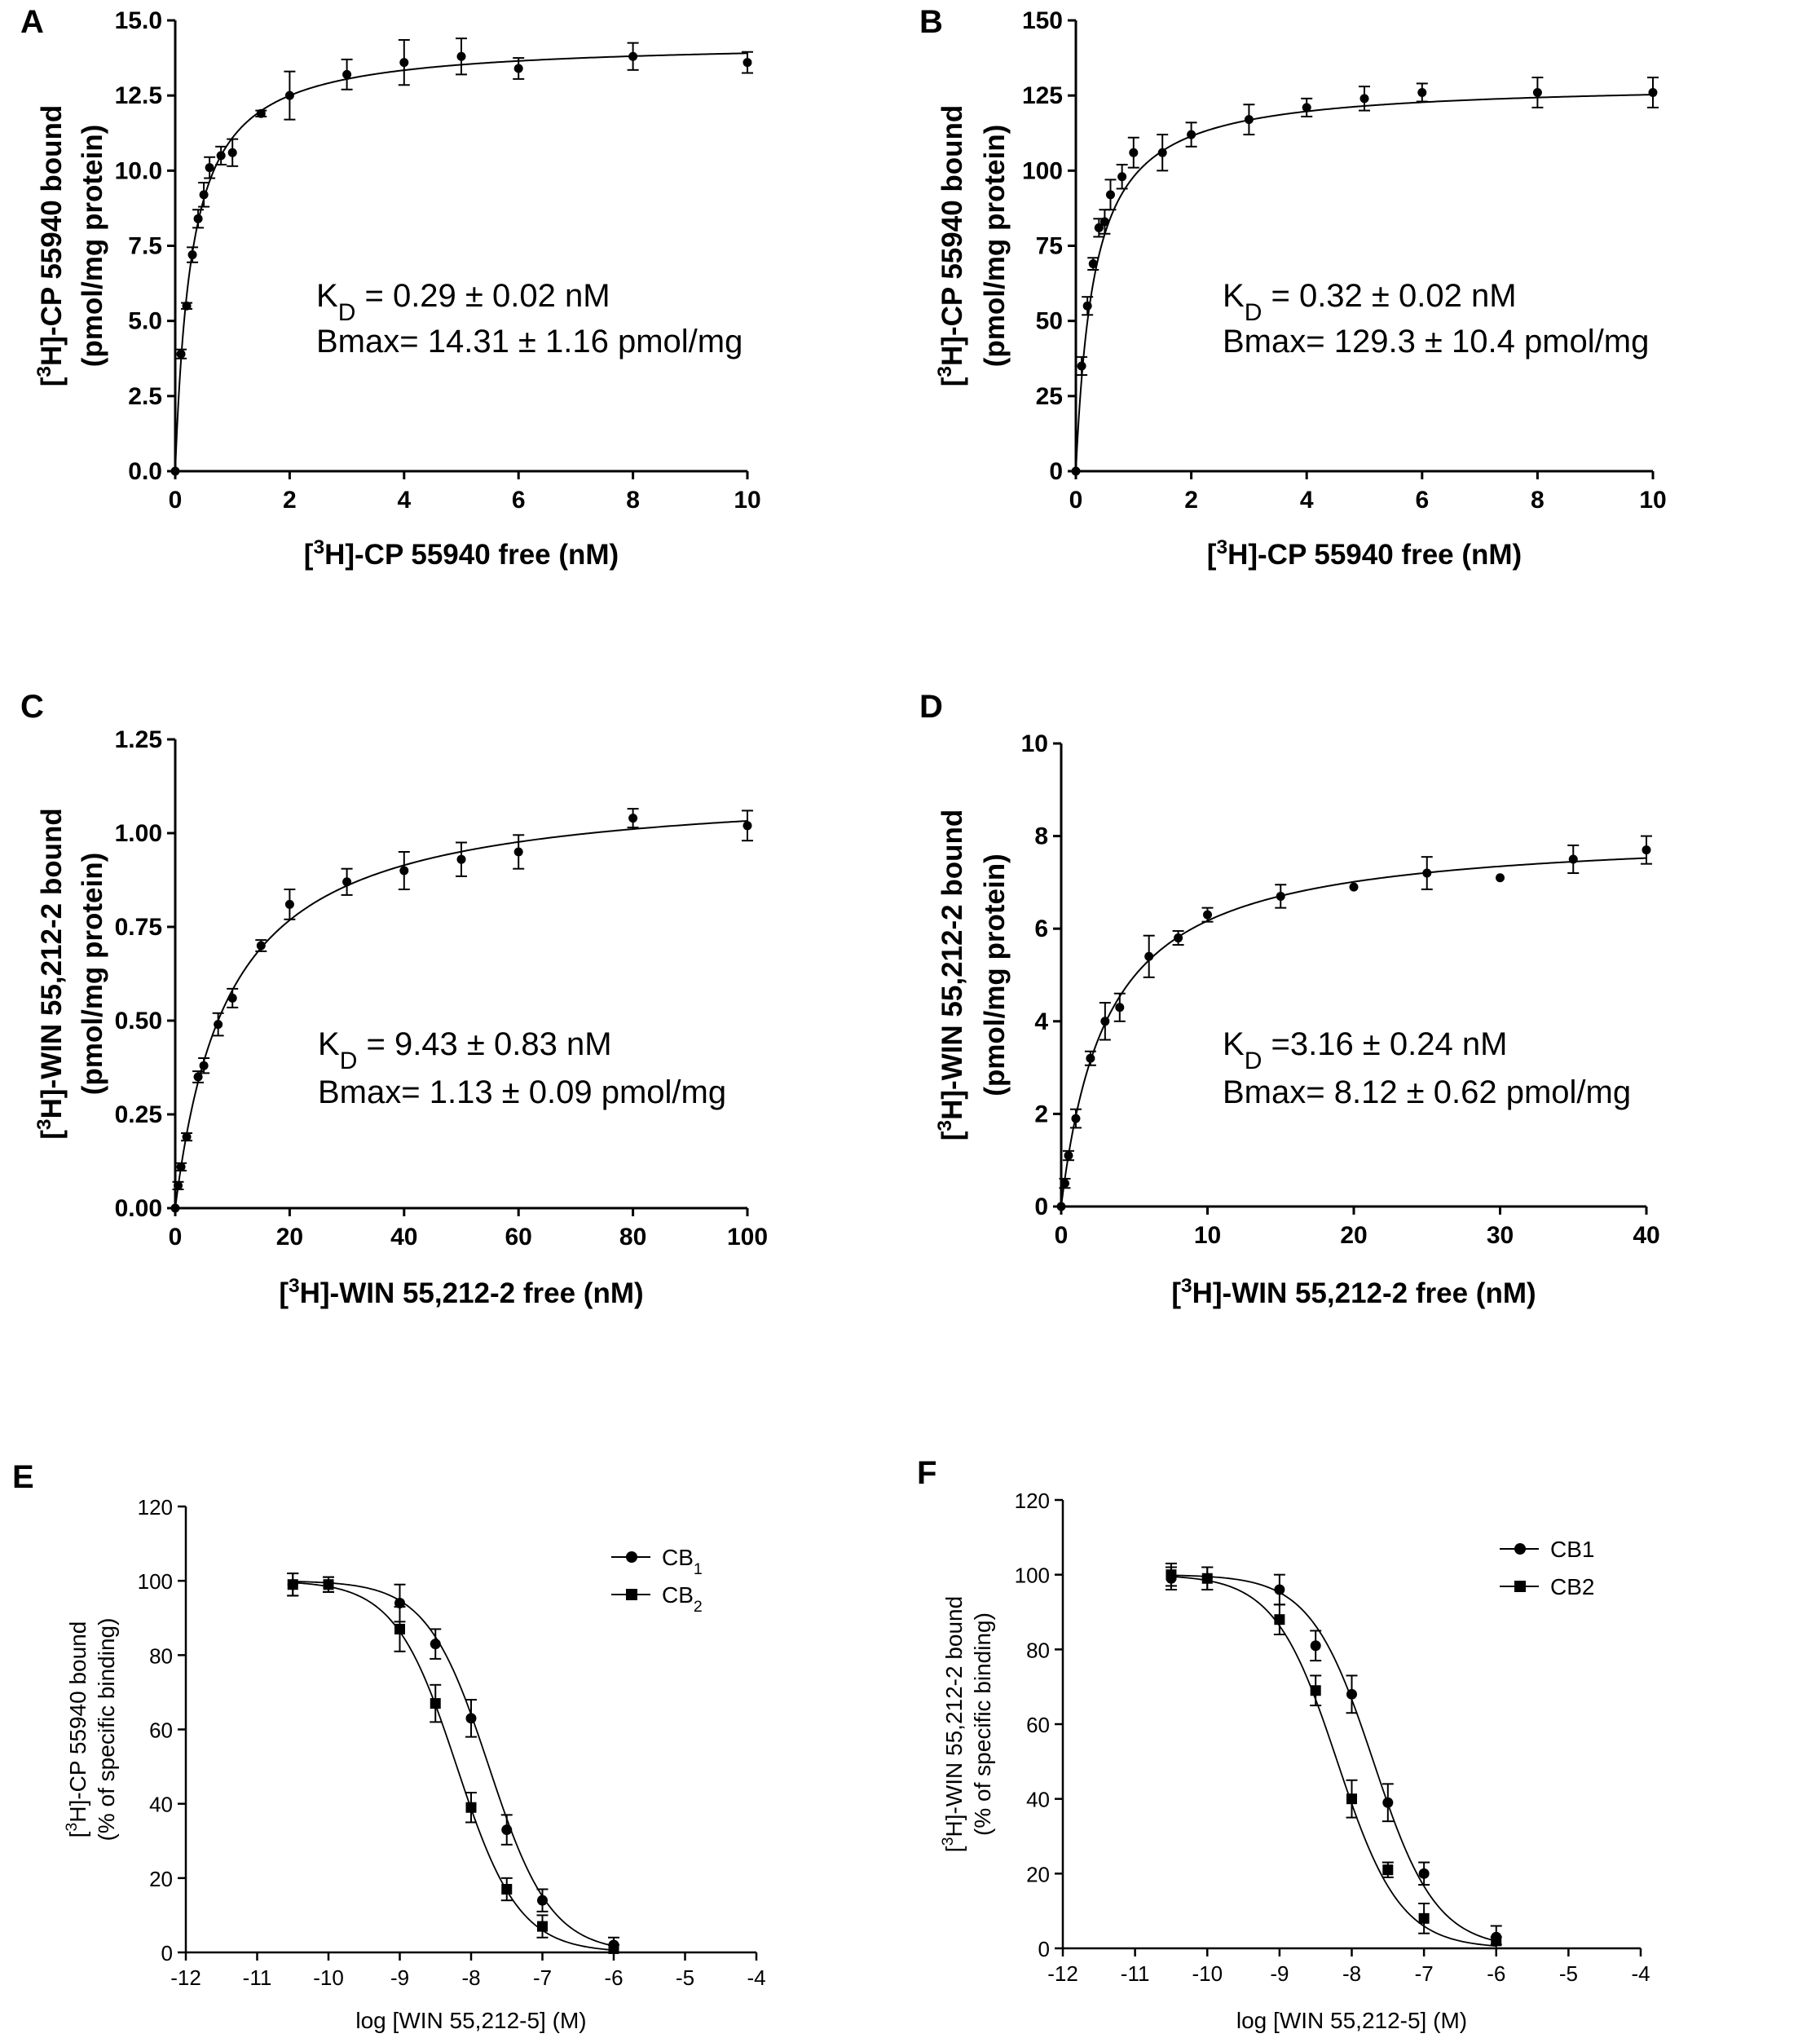 This screenshot has height=2038, width=1820. What do you see at coordinates (1041, 1022) in the screenshot?
I see `y-tick-label: 4` at bounding box center [1041, 1022].